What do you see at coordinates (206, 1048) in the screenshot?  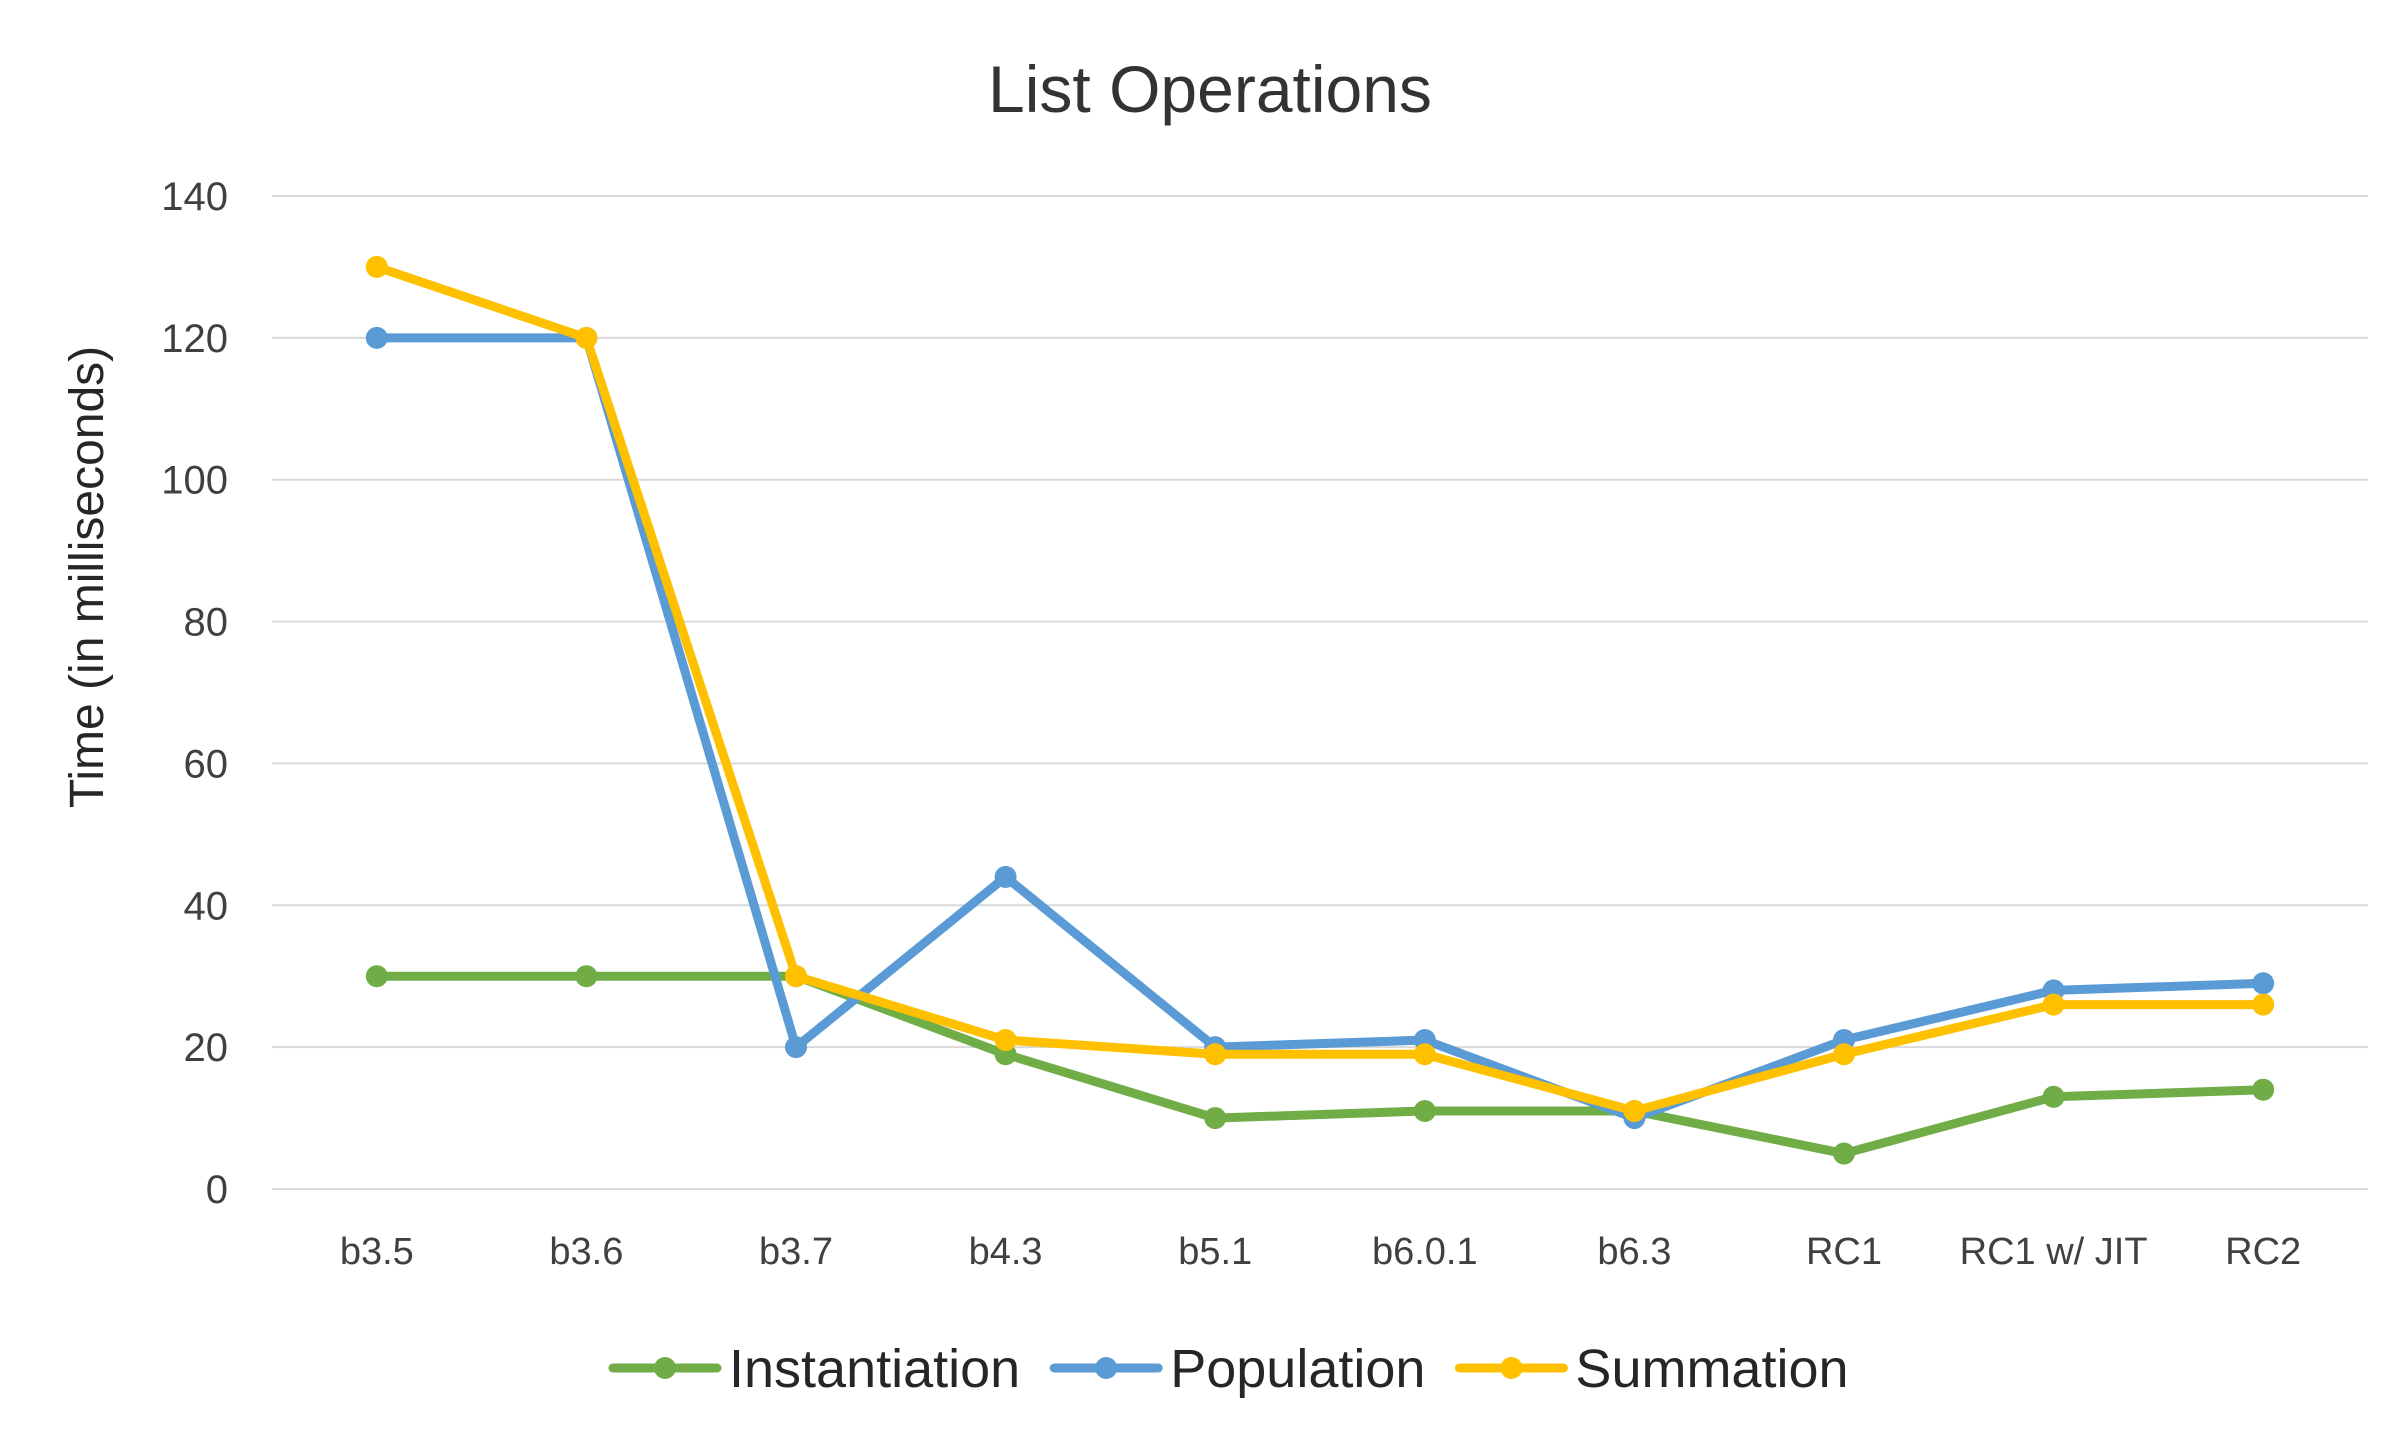 I see `y-tick-label: 20` at bounding box center [206, 1048].